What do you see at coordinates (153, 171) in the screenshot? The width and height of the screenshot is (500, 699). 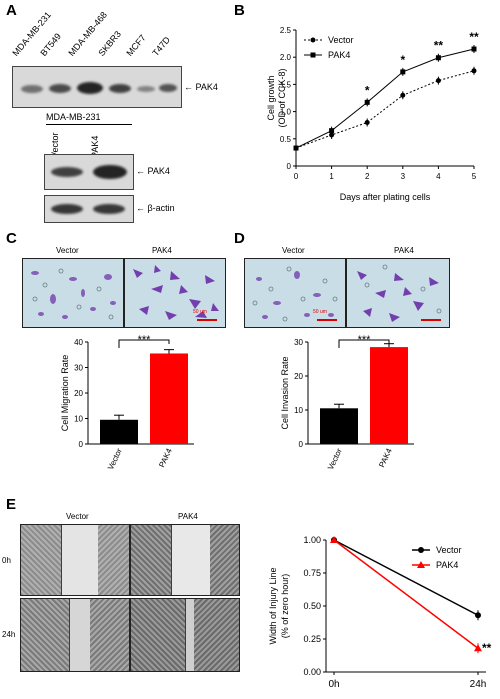 I see `pak4-arrow-label: ← PAK4` at bounding box center [153, 171].